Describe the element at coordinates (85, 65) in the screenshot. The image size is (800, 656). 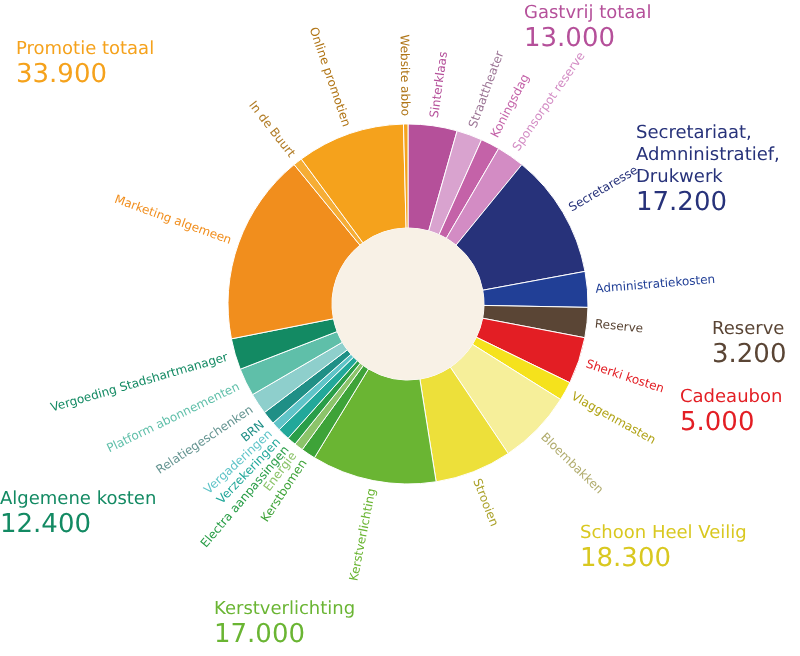
I see `text: Promotie totaal 33.900` at that location.